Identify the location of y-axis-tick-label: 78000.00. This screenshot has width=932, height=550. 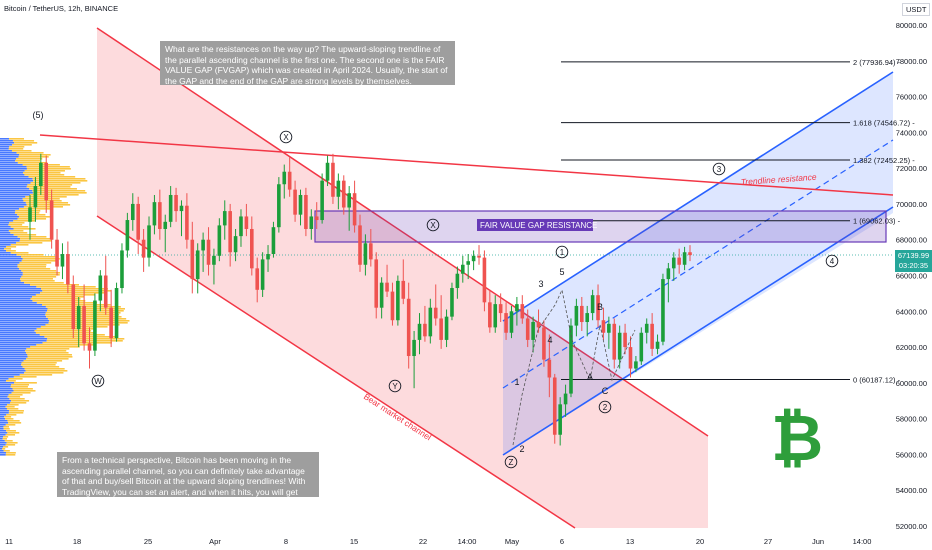
(911, 61).